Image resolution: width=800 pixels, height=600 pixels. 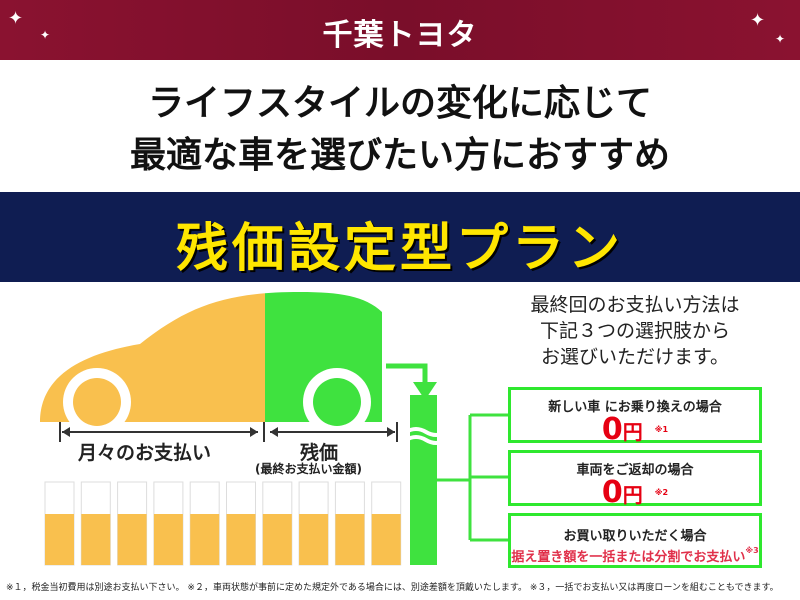 I want to click on break-mark, so click(x=426, y=436).